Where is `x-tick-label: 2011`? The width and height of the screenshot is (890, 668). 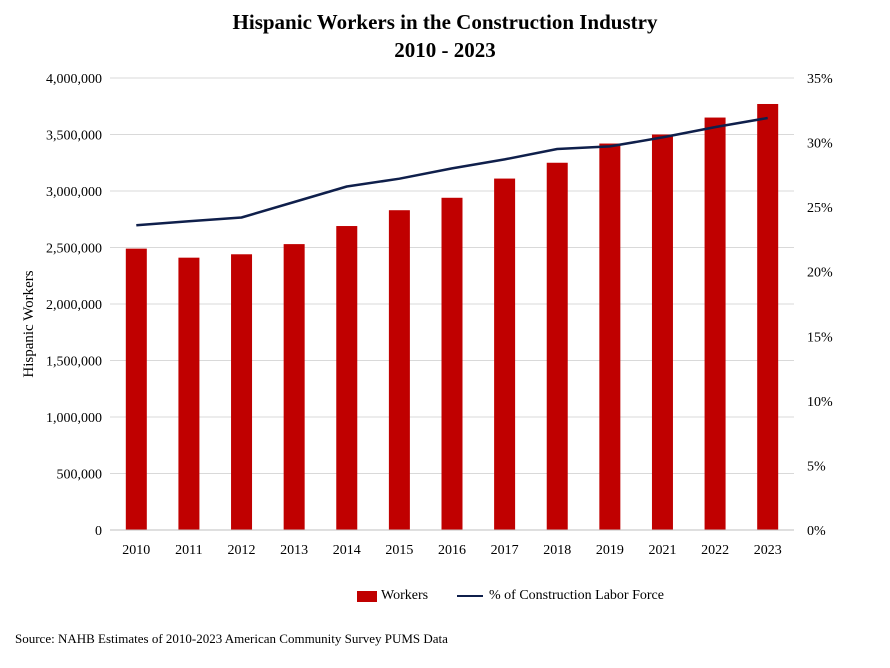
x-tick-label: 2011 is located at coordinates (188, 550).